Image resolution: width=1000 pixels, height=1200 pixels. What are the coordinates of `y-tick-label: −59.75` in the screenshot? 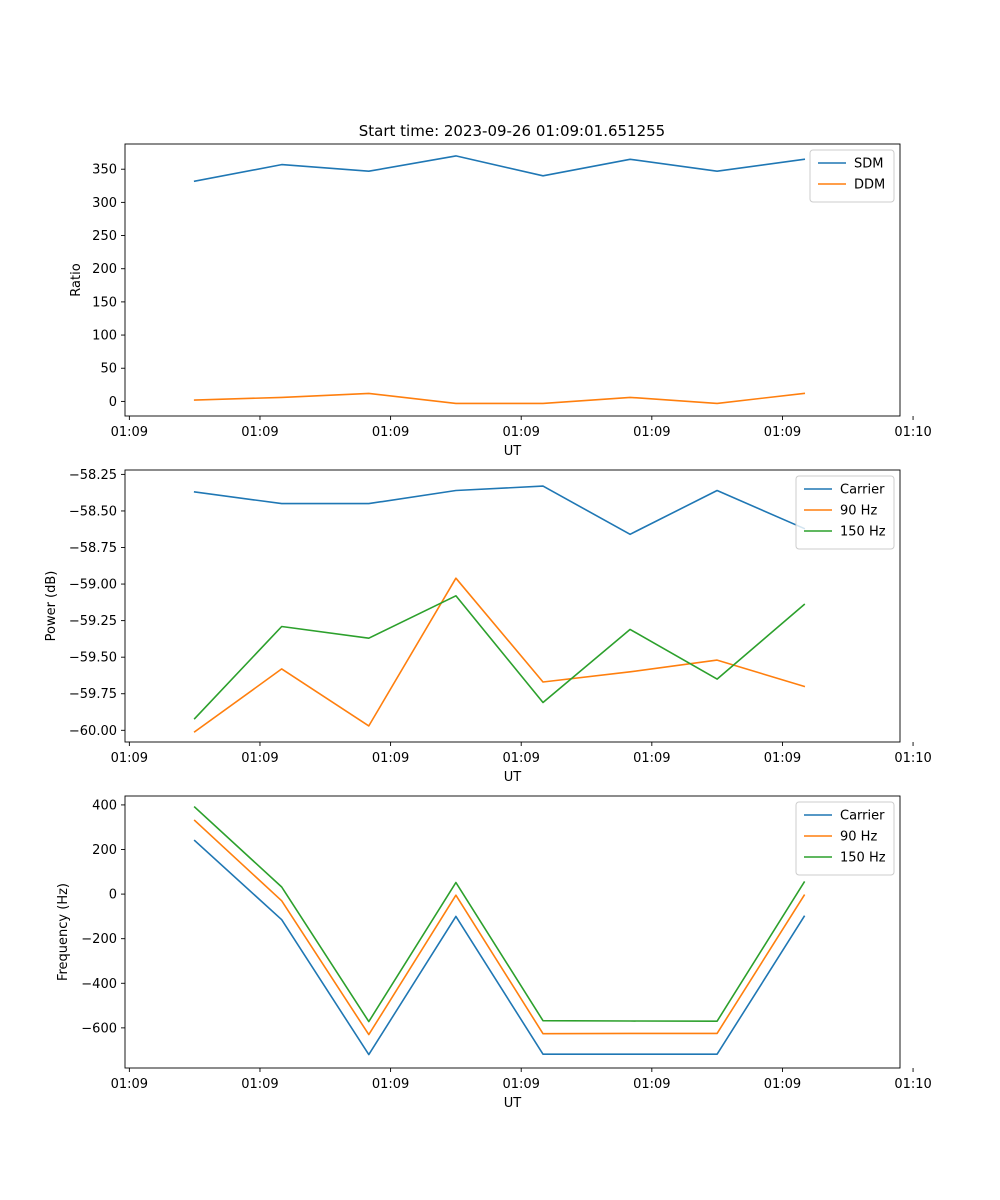 It's located at (93, 694).